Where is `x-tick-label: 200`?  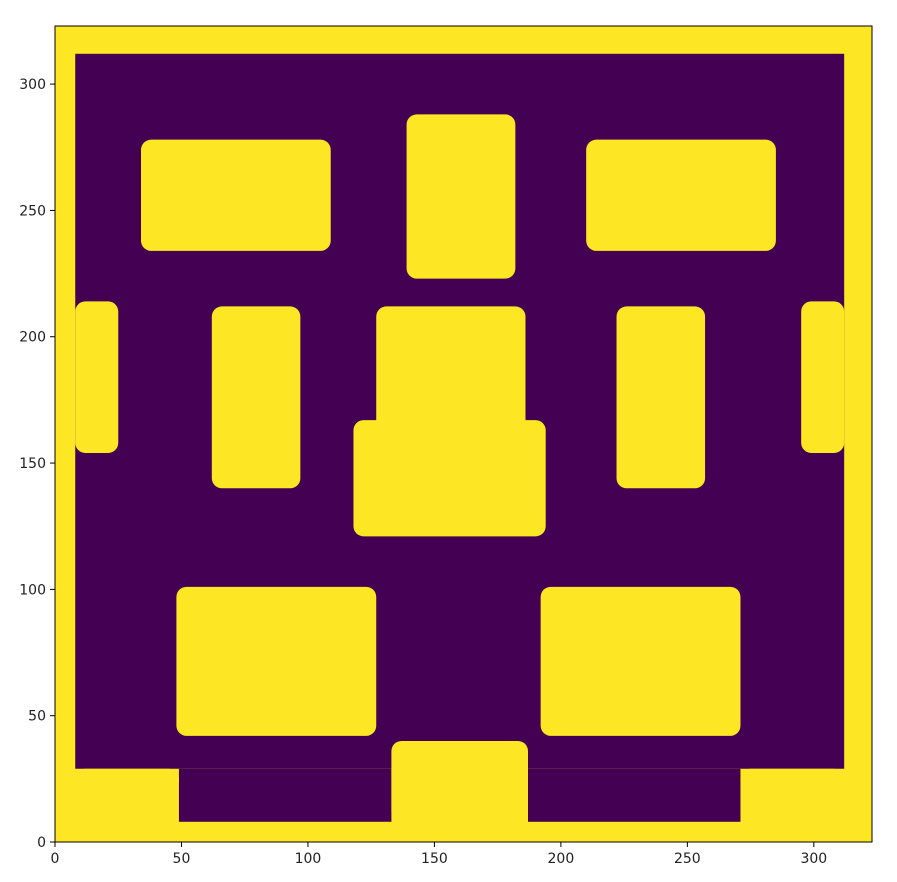 x-tick-label: 200 is located at coordinates (561, 859).